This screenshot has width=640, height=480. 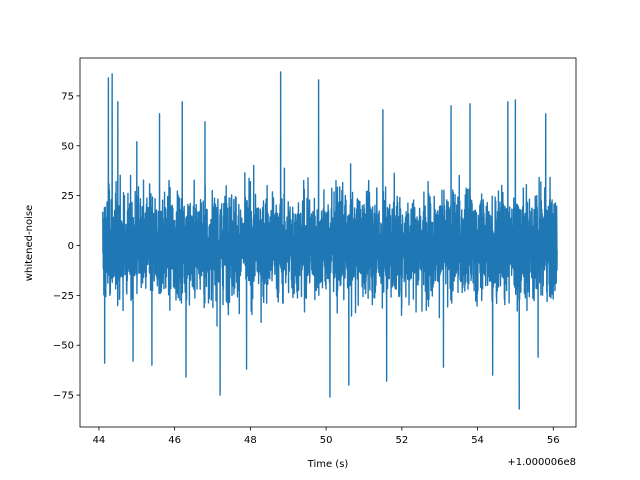 What do you see at coordinates (99, 440) in the screenshot?
I see `x-tick-label: 44` at bounding box center [99, 440].